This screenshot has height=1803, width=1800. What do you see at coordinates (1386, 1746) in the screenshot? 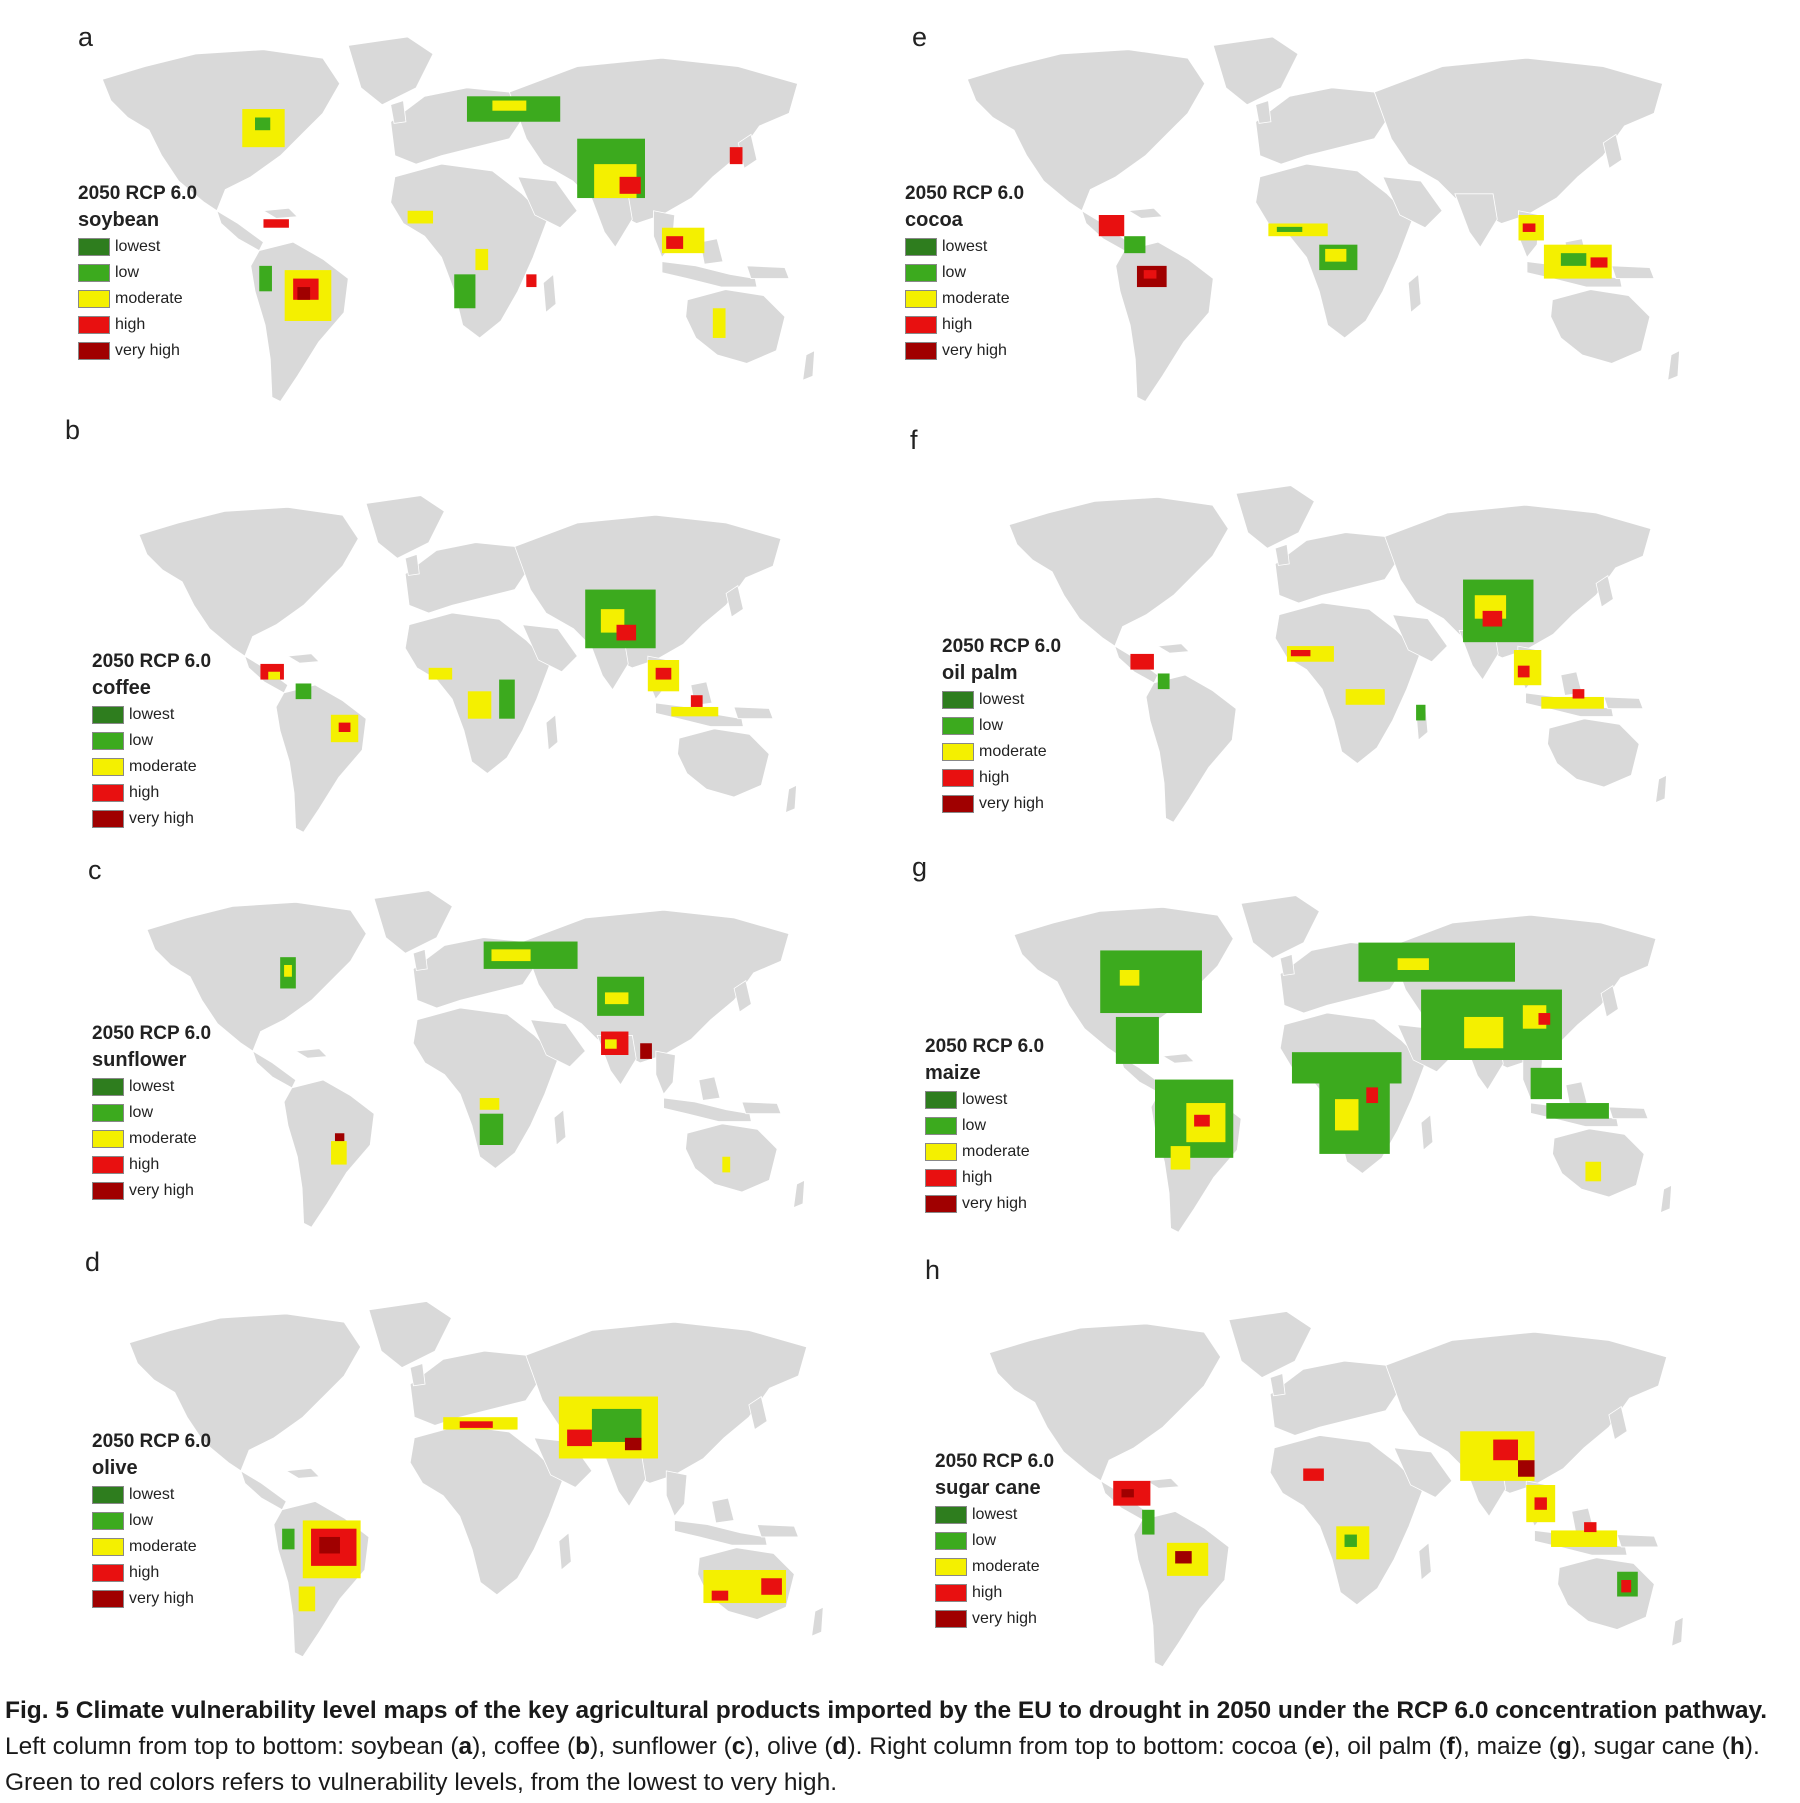
I see `caption-text: ), oil palm (` at bounding box center [1386, 1746].